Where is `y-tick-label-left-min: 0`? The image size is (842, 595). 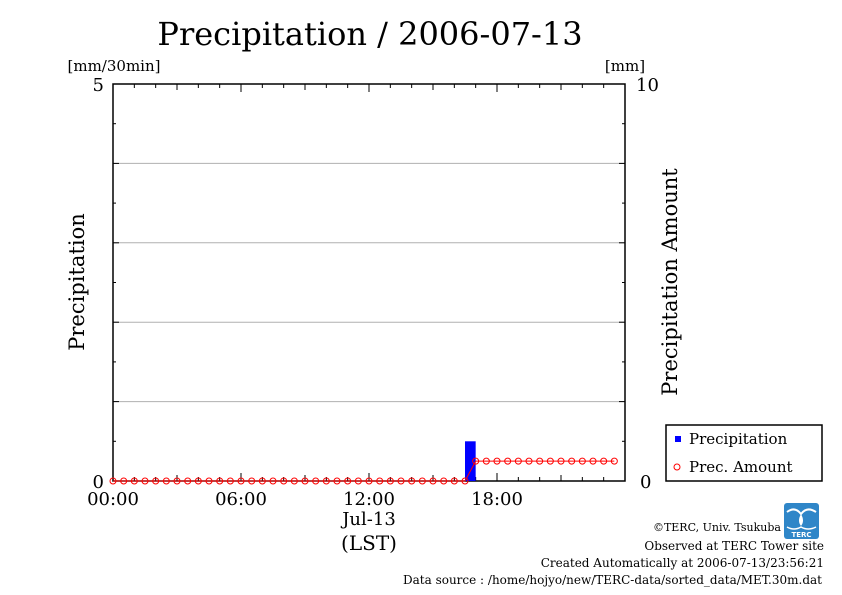
y-tick-label-left-min: 0 is located at coordinates (98, 482).